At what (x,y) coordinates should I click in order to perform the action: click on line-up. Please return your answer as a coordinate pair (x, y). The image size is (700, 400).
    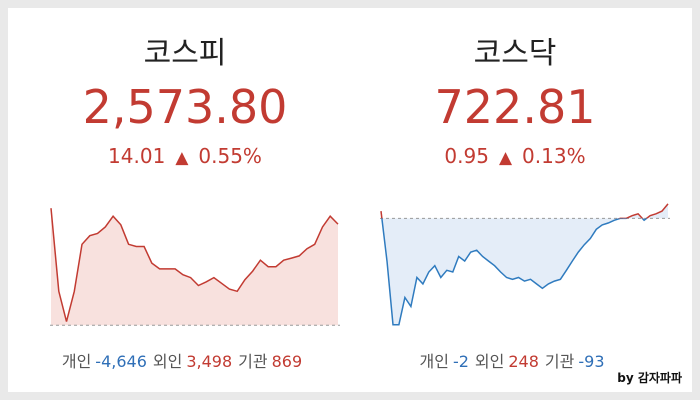
    Looking at the image, I should click on (524, 211).